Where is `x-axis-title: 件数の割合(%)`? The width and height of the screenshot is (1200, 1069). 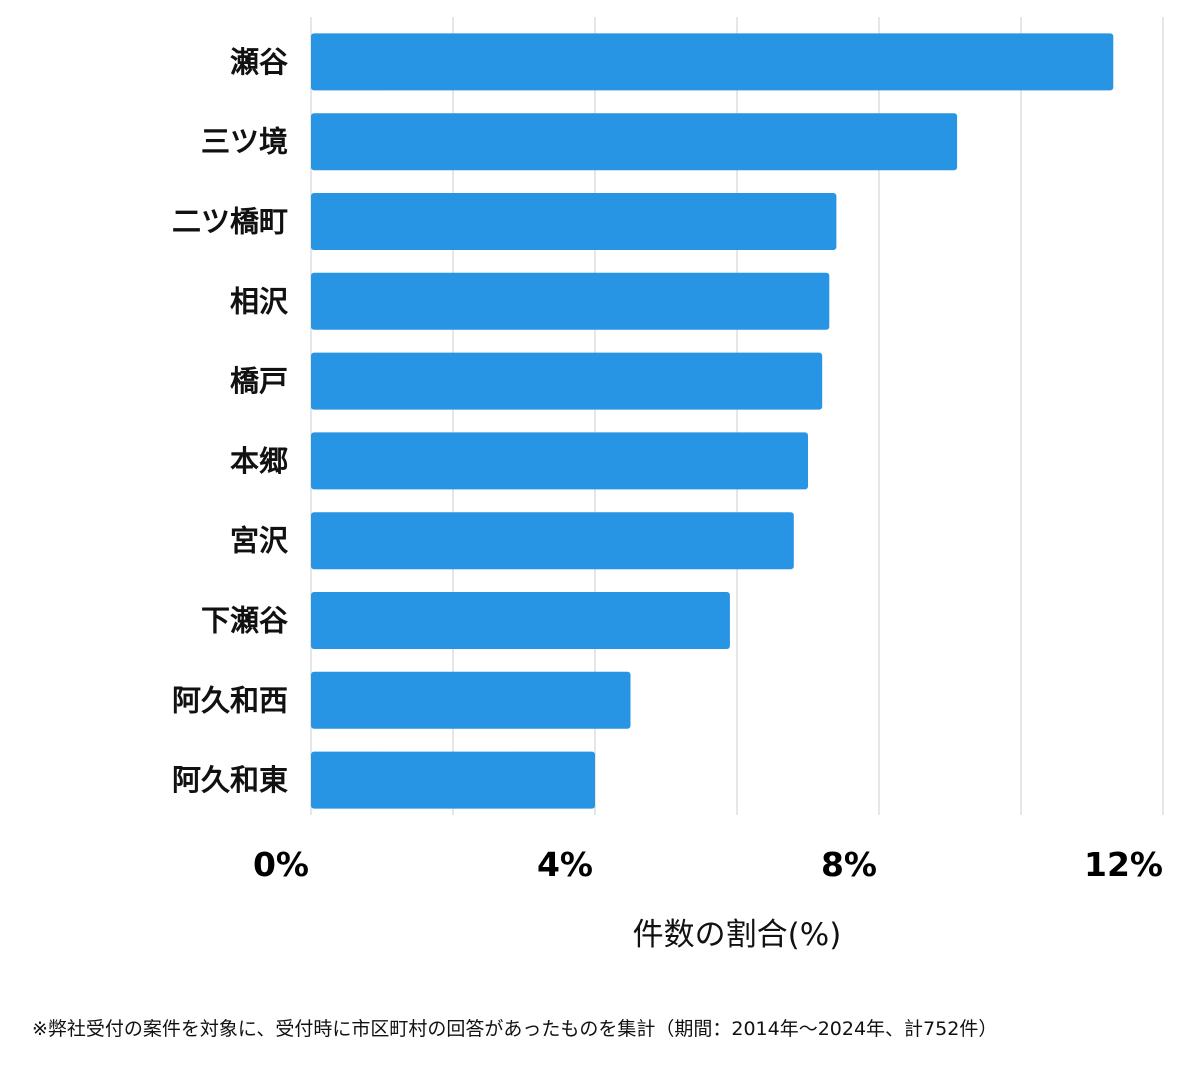
x-axis-title: 件数の割合(%) is located at coordinates (737, 935).